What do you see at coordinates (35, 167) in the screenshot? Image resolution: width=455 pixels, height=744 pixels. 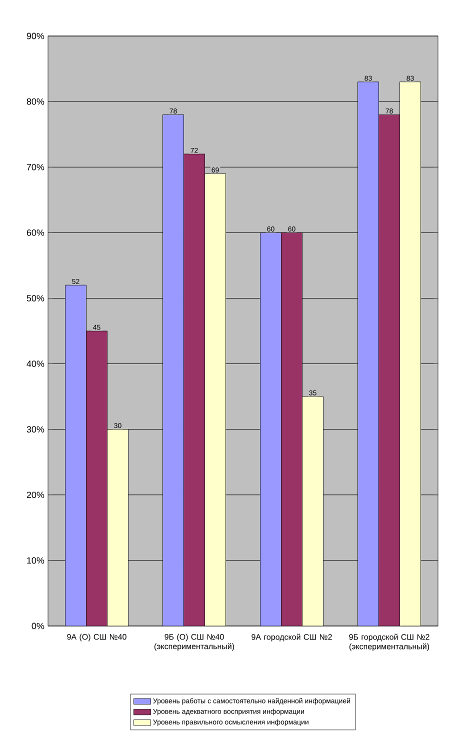 I see `y-tick-label: 70%` at bounding box center [35, 167].